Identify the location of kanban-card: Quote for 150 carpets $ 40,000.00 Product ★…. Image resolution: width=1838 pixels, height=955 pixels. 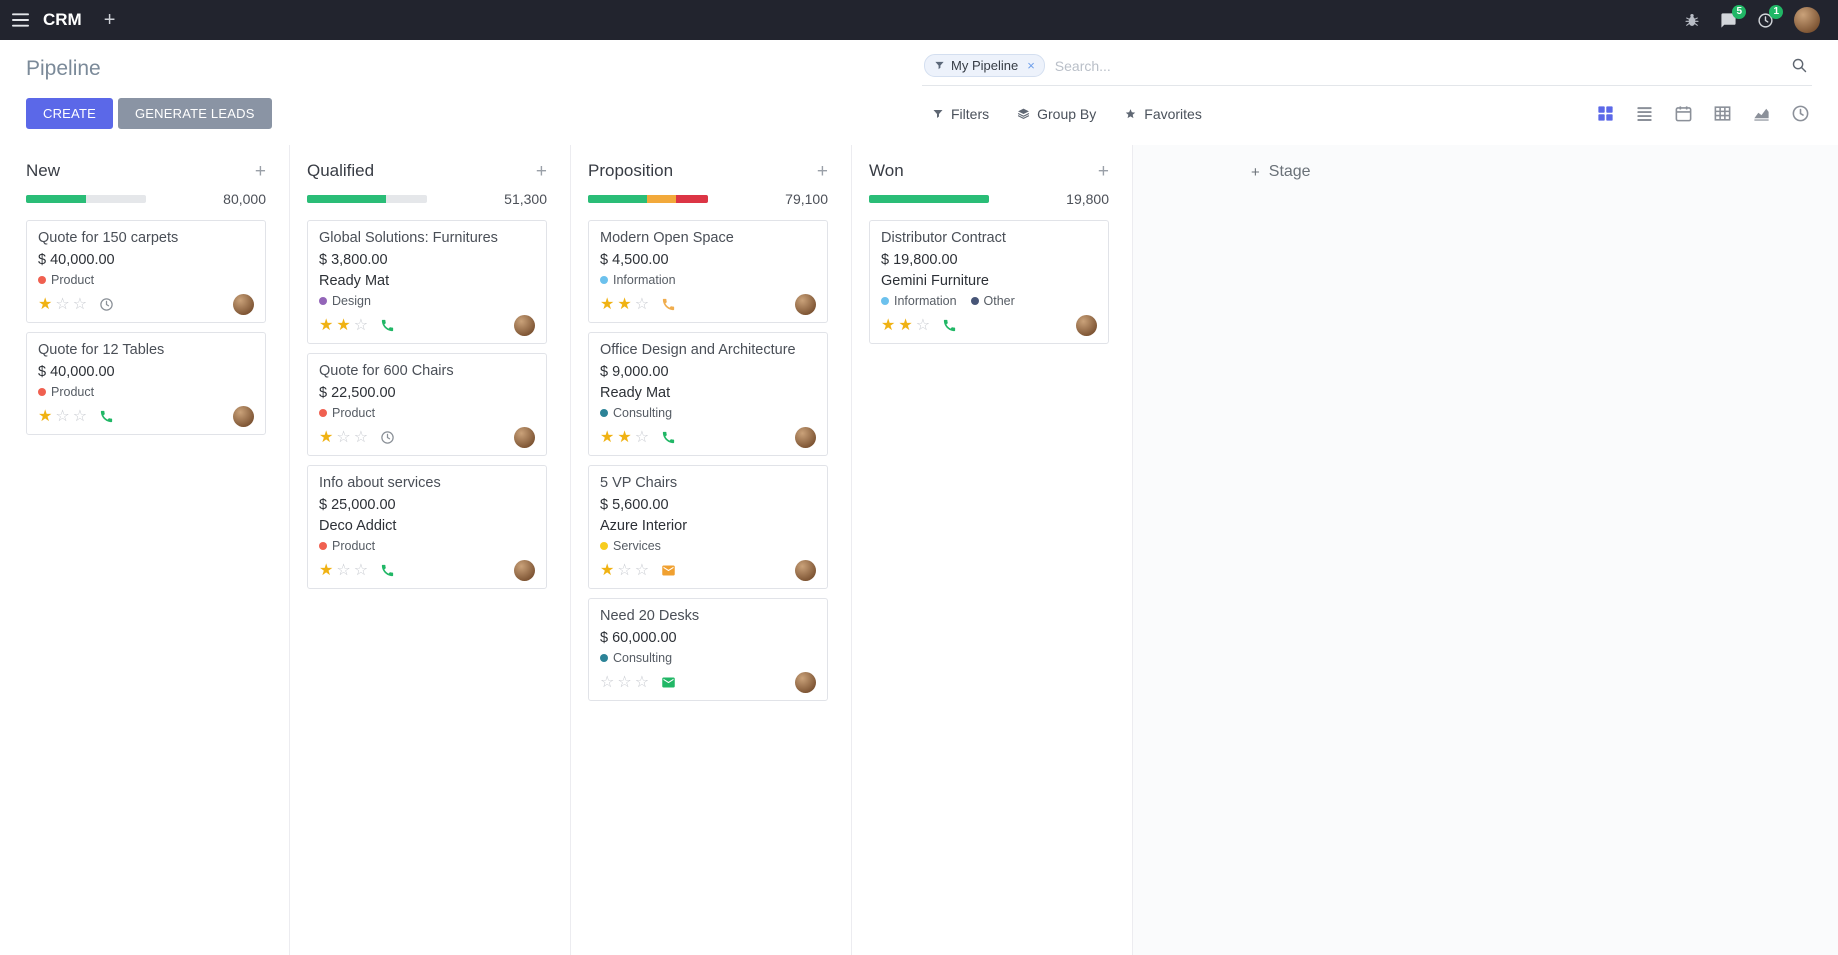
(146, 271).